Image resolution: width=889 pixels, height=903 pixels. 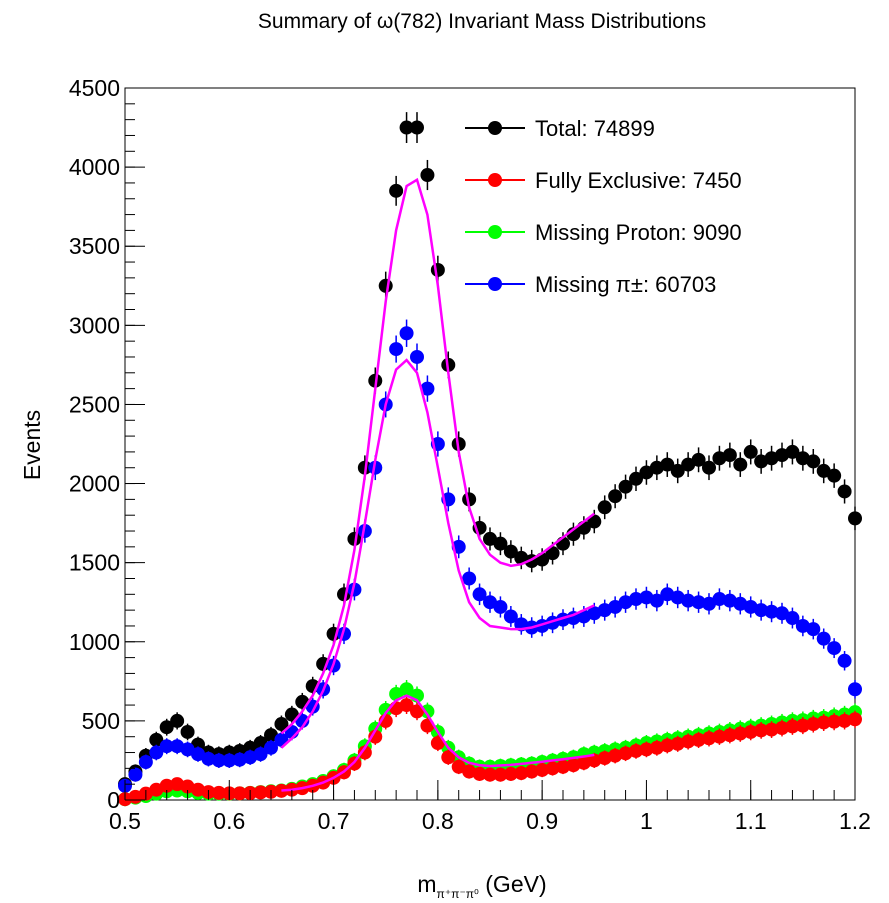 I want to click on legend-label: Missing π±: 60703, so click(x=625, y=284).